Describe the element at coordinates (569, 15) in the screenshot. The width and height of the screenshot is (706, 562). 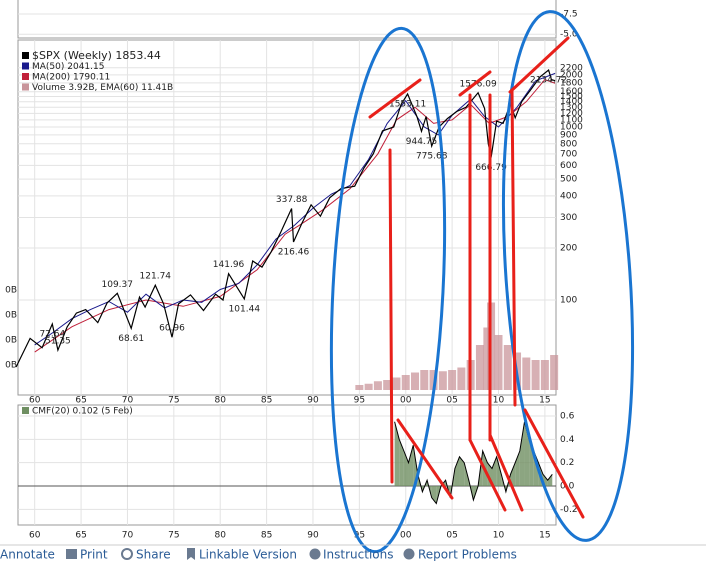
I see `y-tick-label: -7.5` at that location.